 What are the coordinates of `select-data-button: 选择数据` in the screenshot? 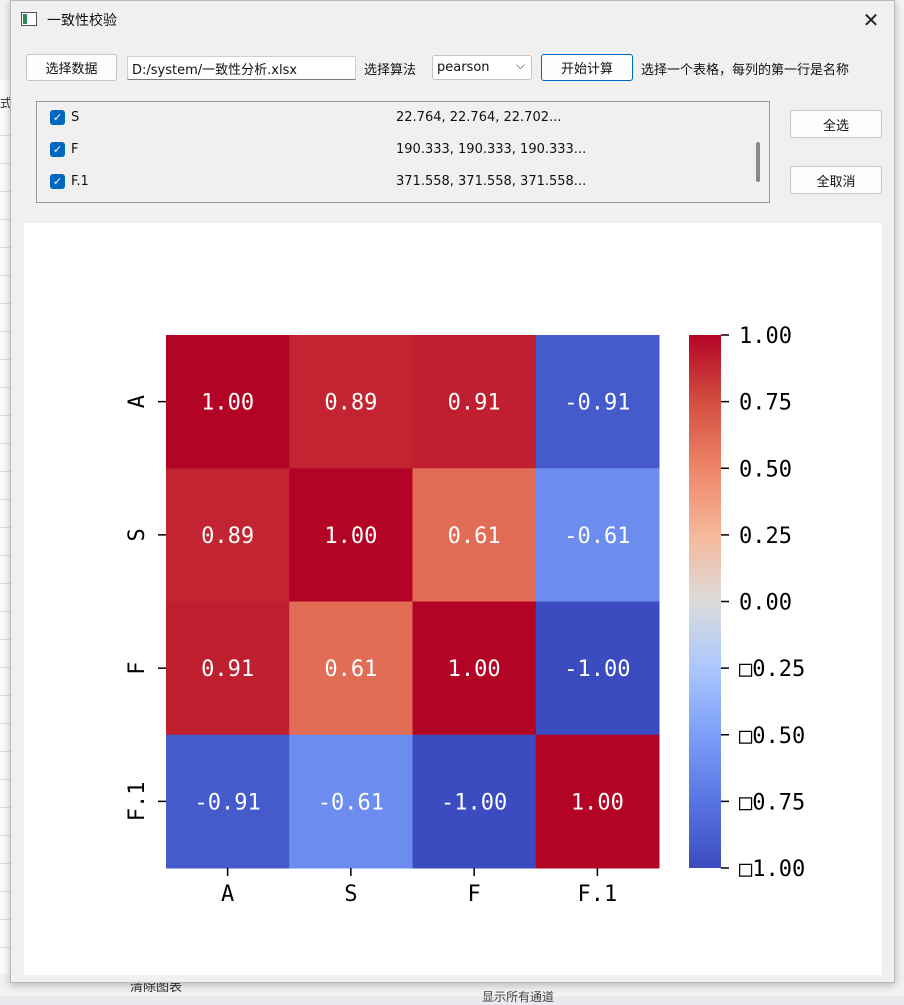 It's located at (71, 67).